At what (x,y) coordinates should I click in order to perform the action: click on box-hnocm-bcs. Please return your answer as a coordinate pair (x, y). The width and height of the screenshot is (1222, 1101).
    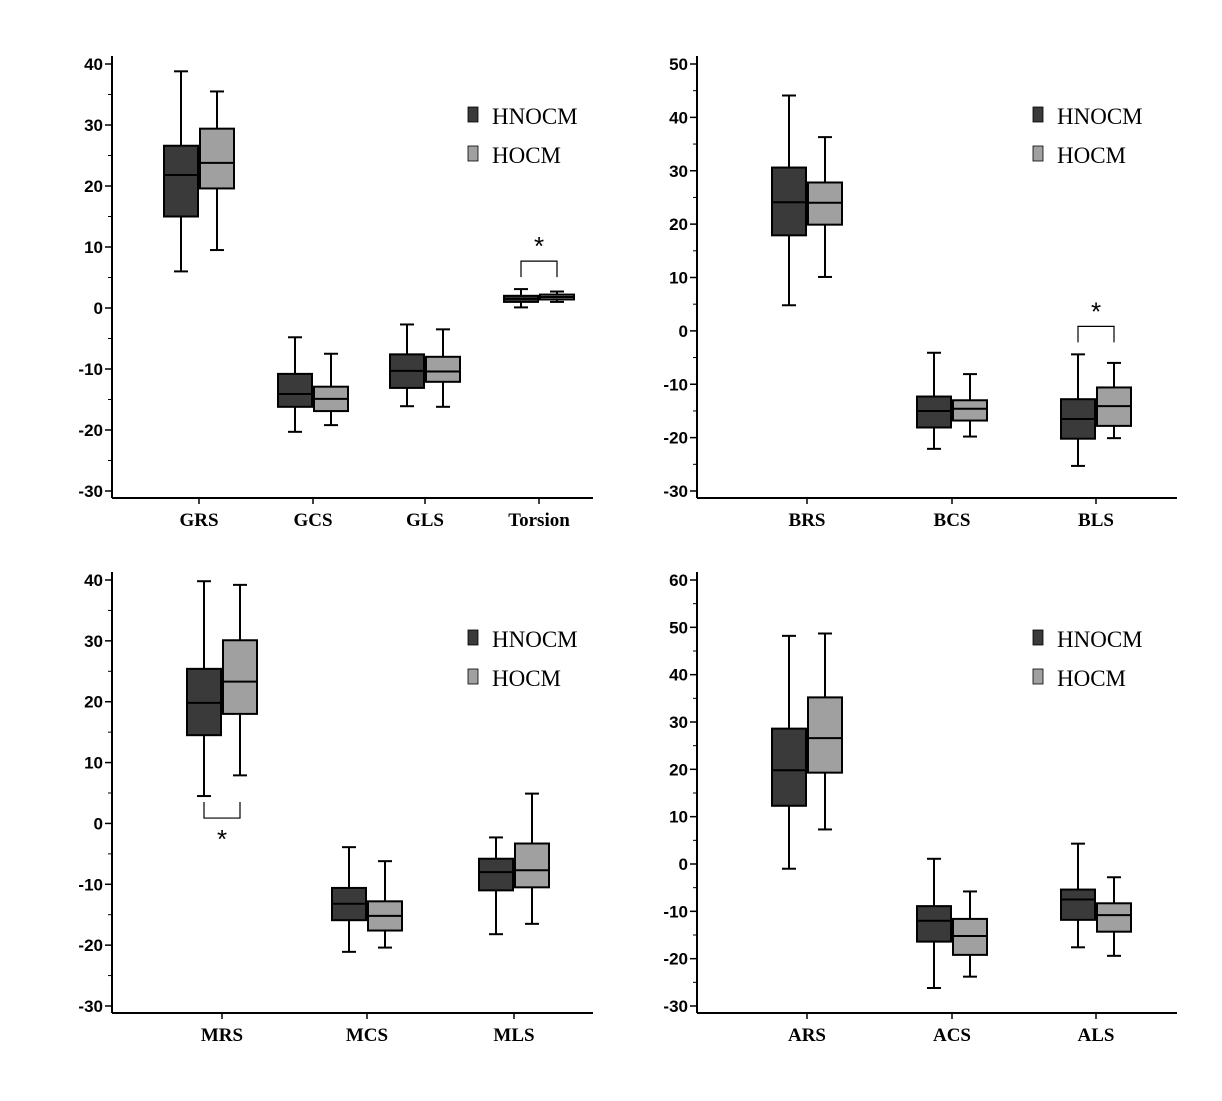
    Looking at the image, I should click on (934, 400).